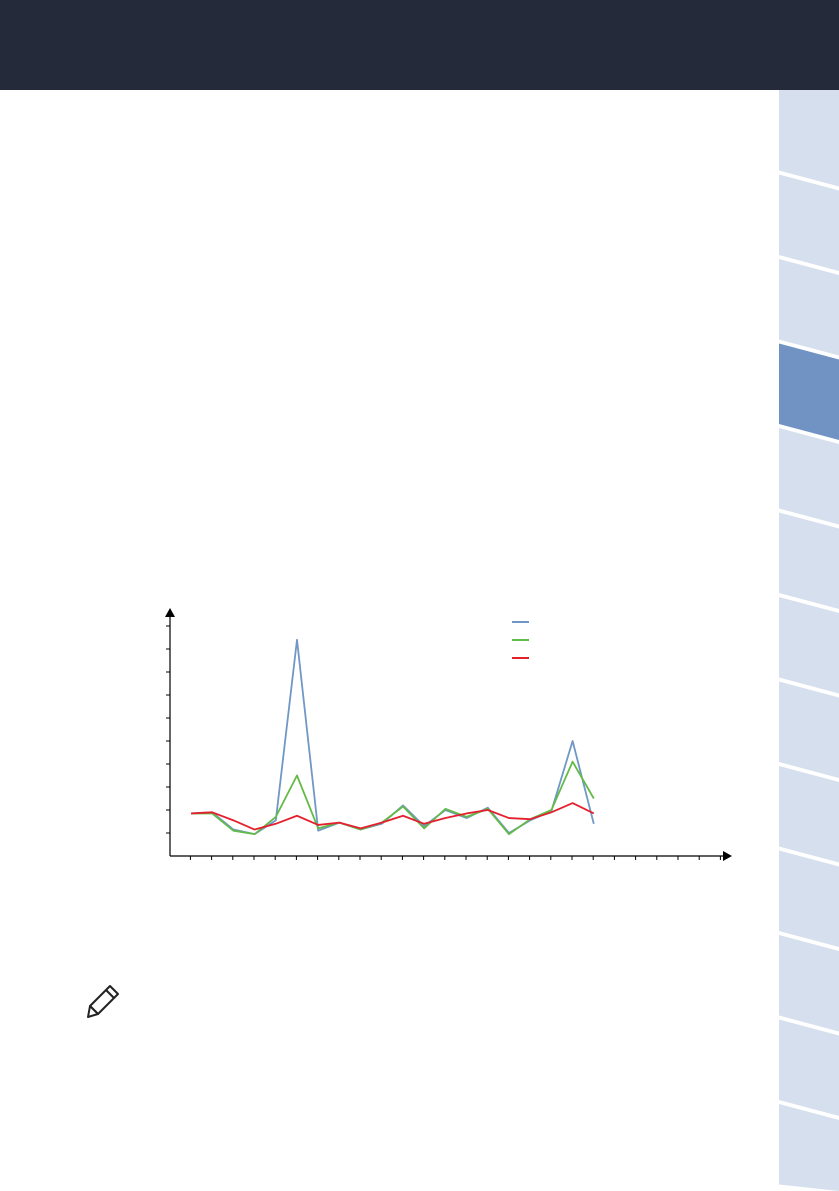 The height and width of the screenshot is (1191, 839). Describe the element at coordinates (419, 45) in the screenshot. I see `header-bar` at that location.